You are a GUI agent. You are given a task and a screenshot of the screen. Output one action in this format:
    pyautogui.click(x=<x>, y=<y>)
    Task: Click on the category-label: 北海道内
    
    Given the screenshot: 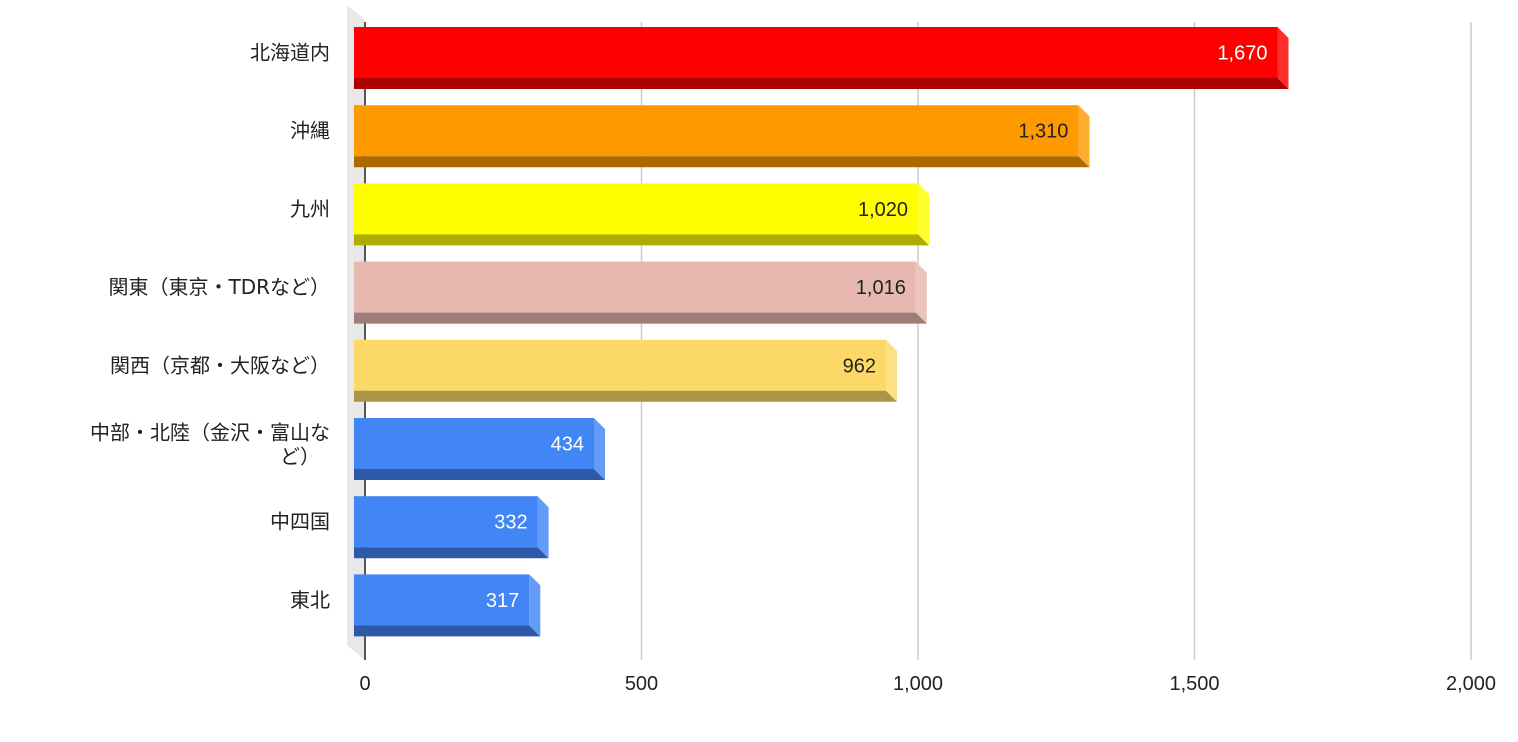 What is the action you would take?
    pyautogui.click(x=290, y=53)
    